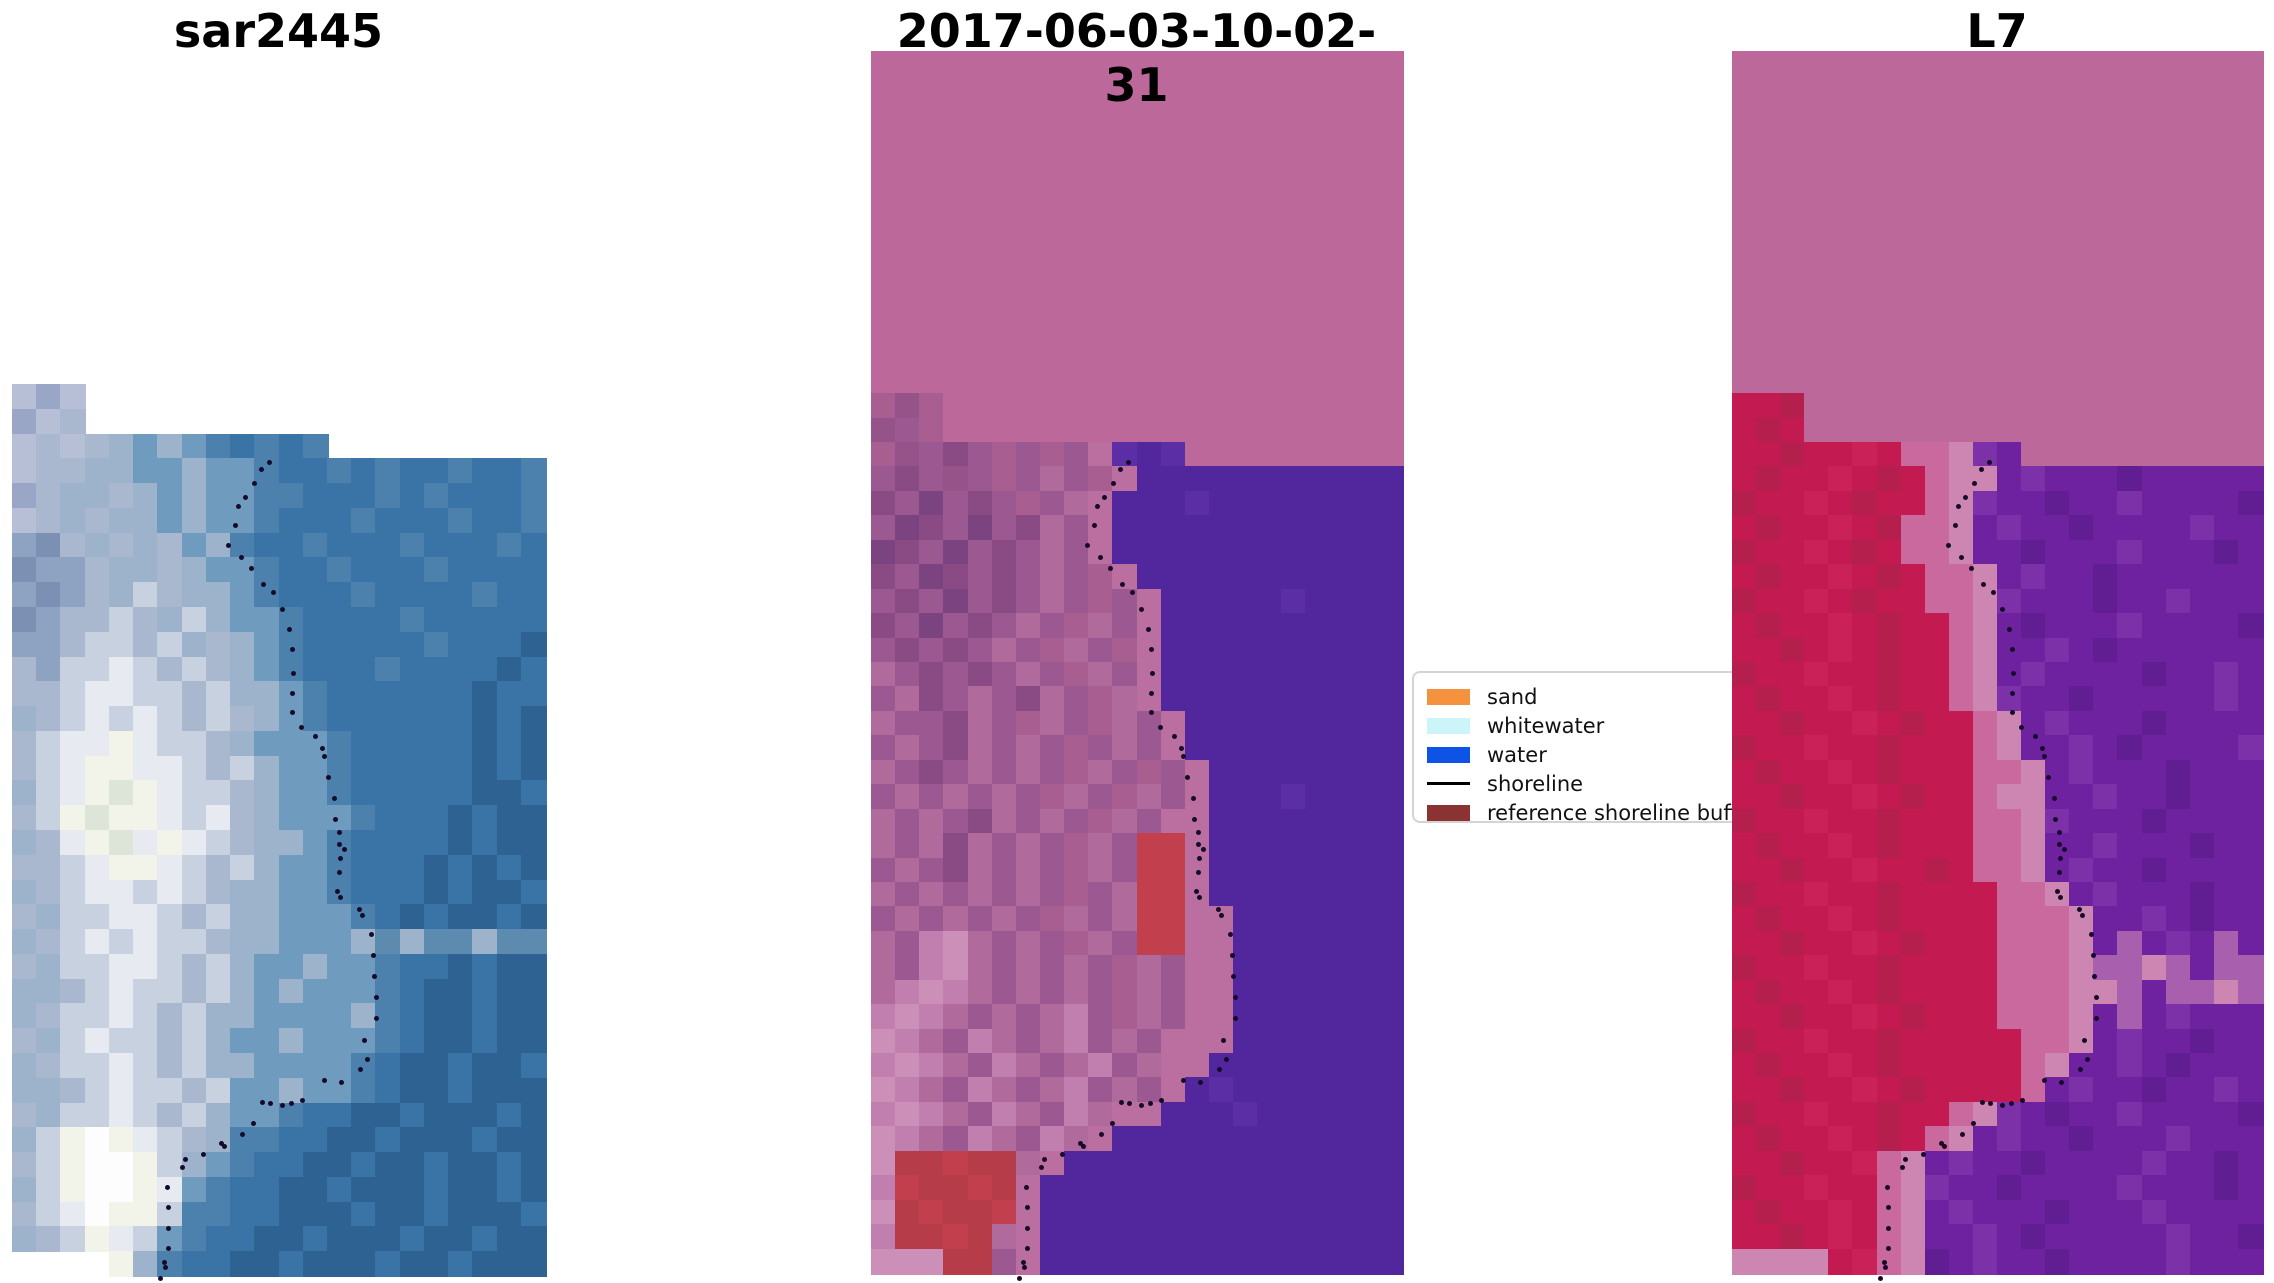 Image resolution: width=2274 pixels, height=1283 pixels. Describe the element at coordinates (1604, 754) in the screenshot. I see `legend-item-water: water` at that location.